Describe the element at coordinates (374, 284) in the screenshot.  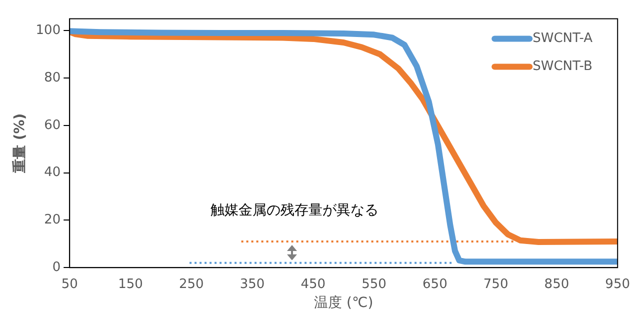
I see `x-tick-label: 550` at that location.